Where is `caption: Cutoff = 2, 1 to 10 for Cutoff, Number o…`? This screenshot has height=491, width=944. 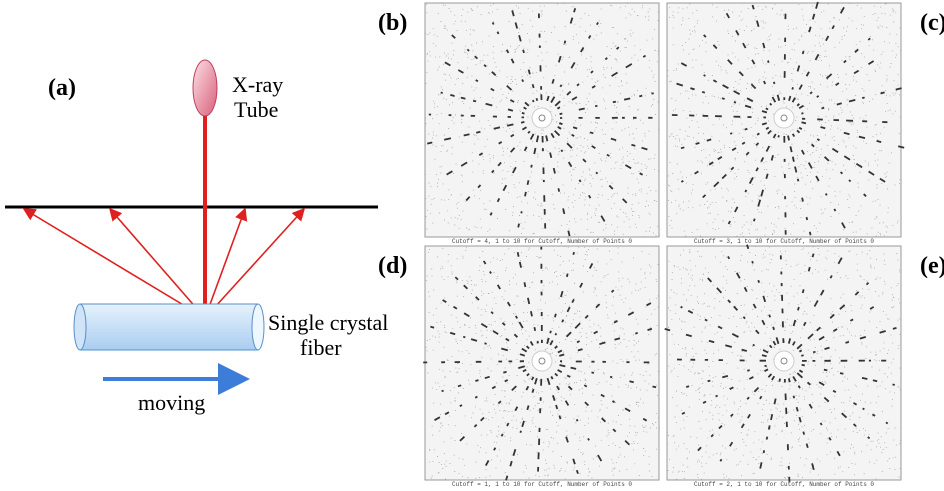
caption: Cutoff = 2, 1 to 10 for Cutoff, Number o… is located at coordinates (784, 484).